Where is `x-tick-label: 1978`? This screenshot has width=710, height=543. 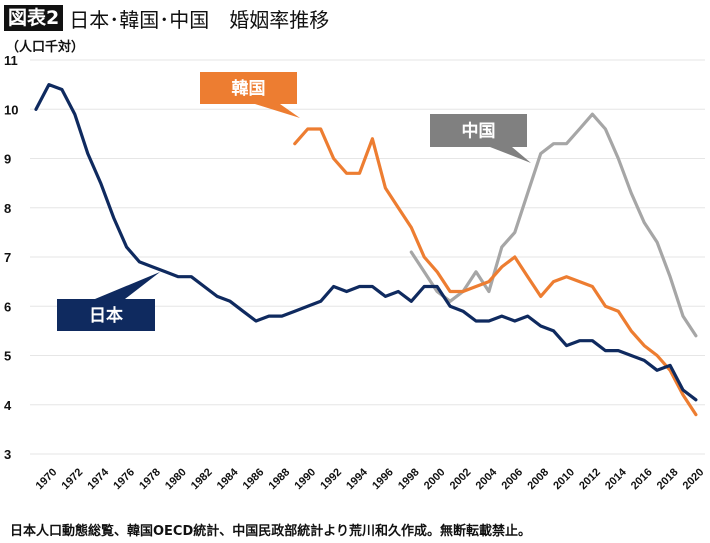 x-tick-label: 1978 is located at coordinates (150, 479).